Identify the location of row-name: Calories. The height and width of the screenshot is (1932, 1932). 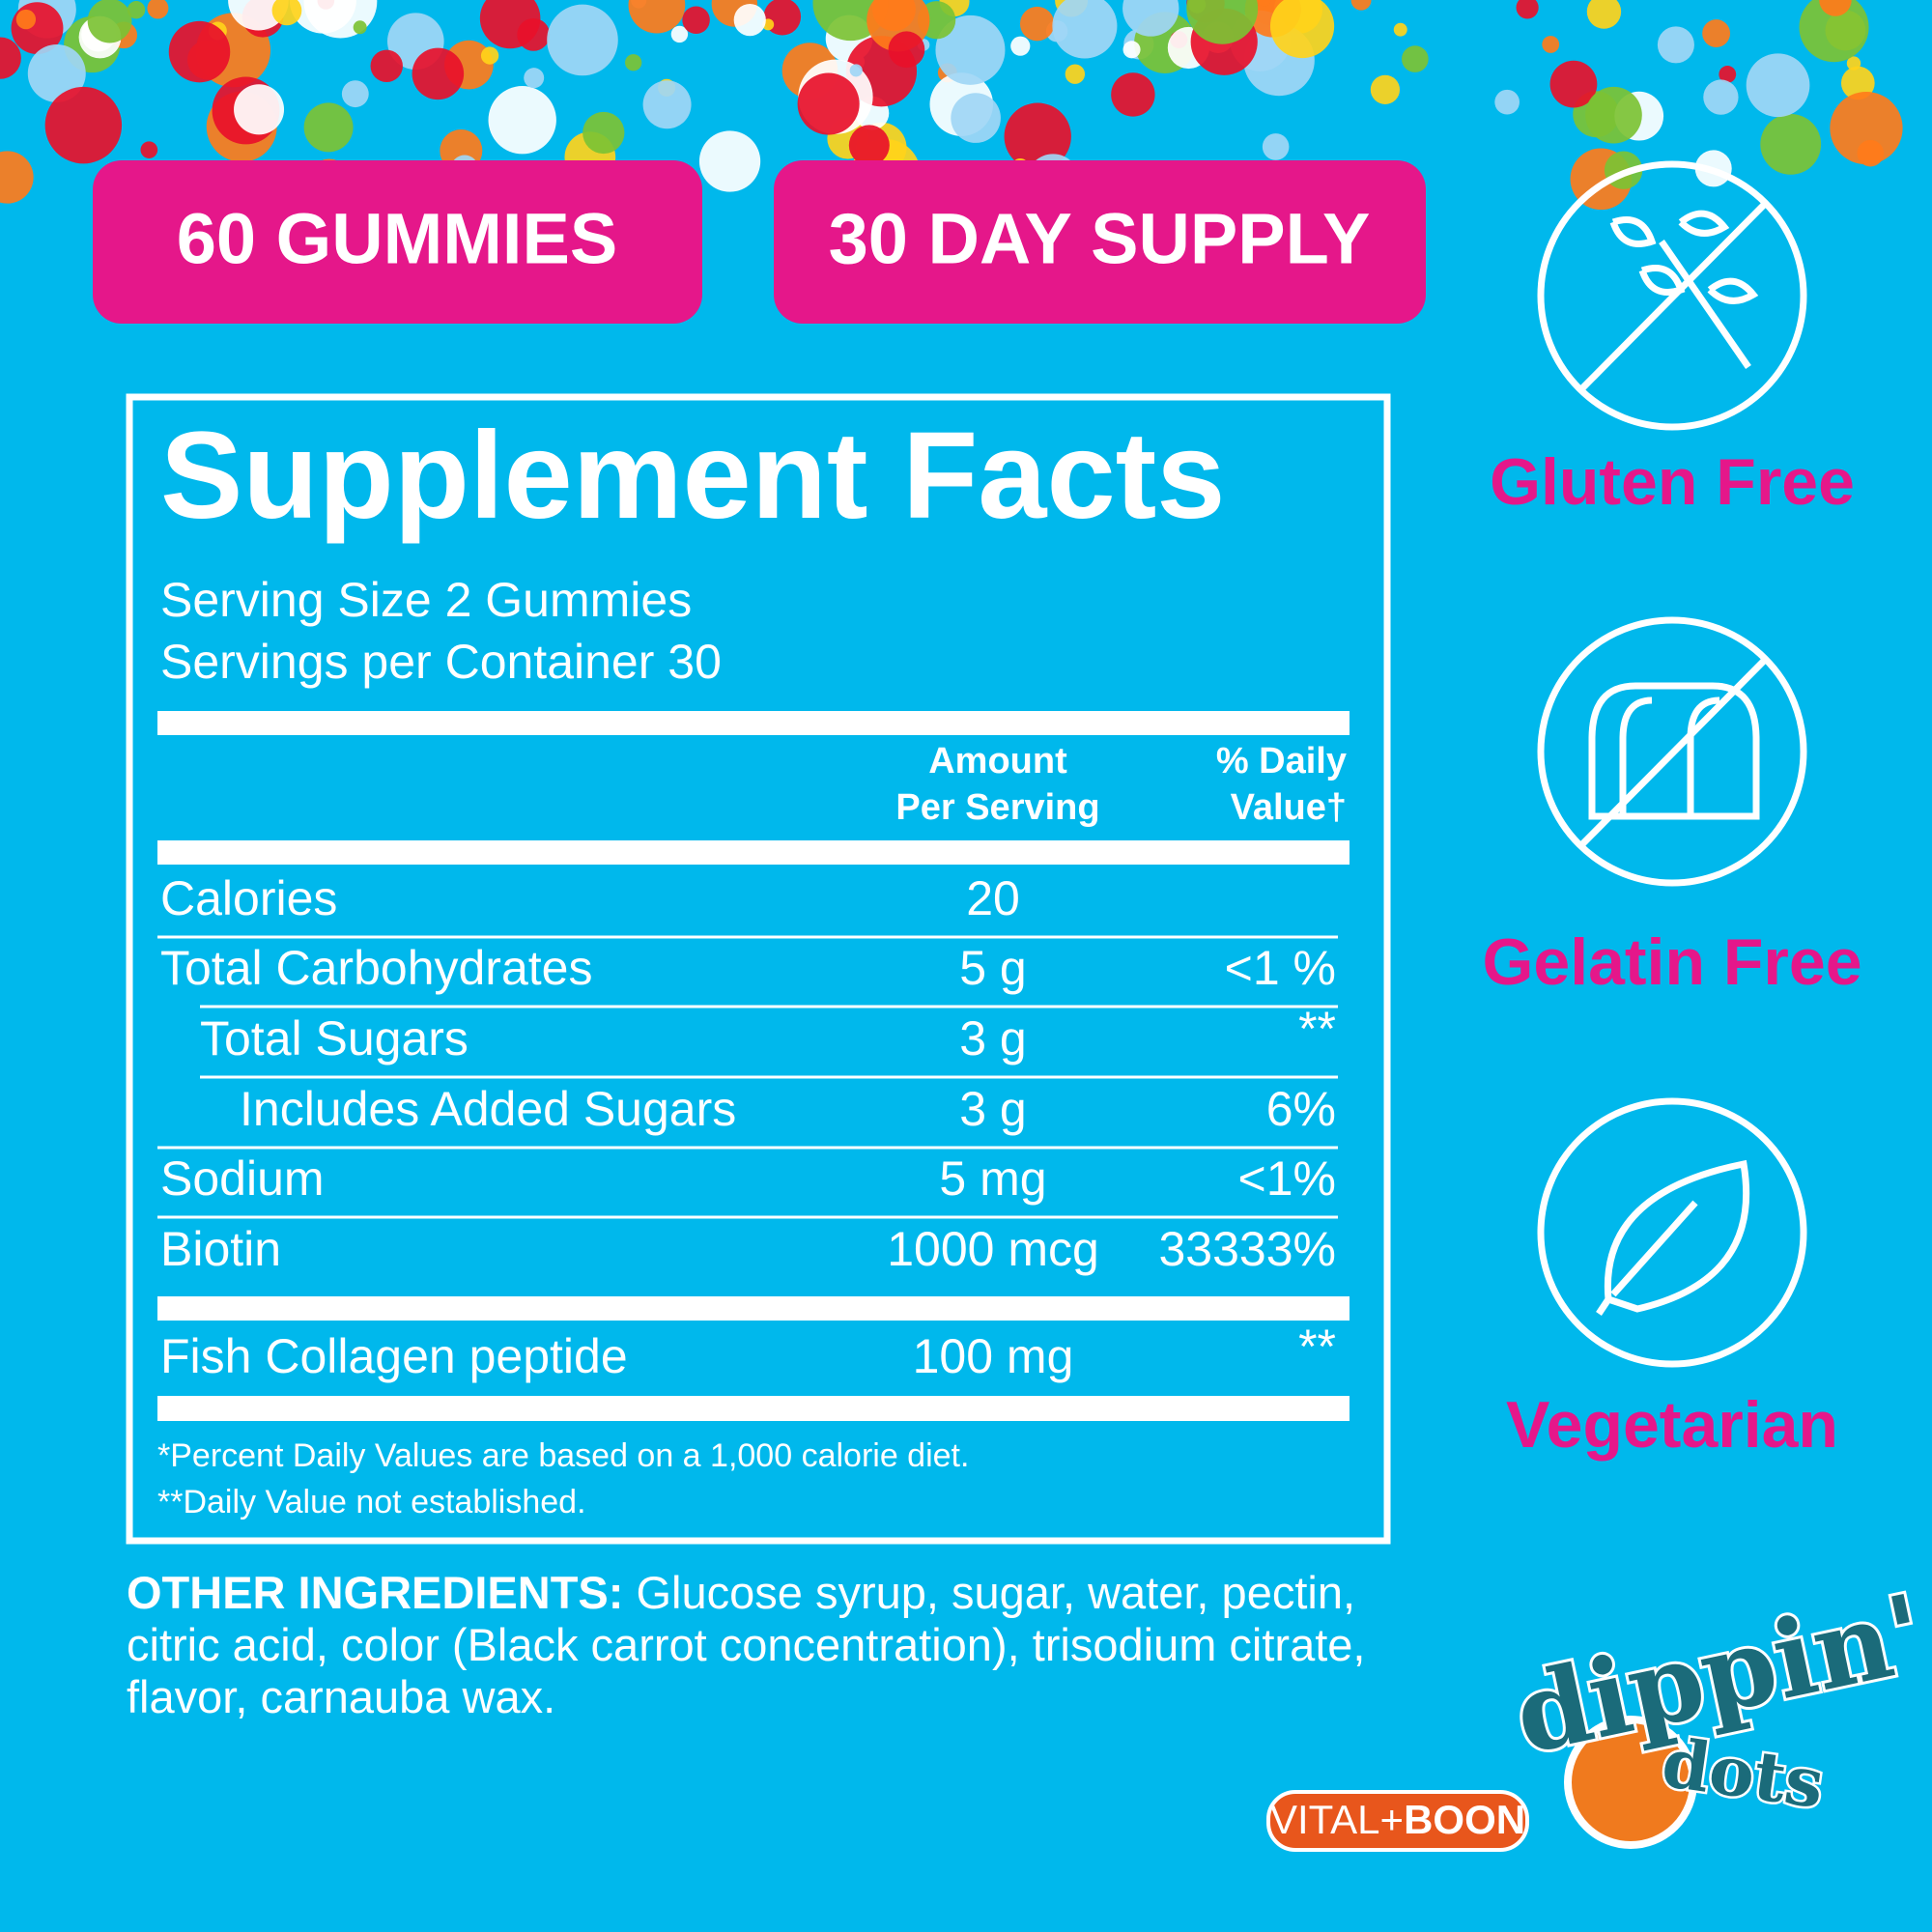
(248, 898).